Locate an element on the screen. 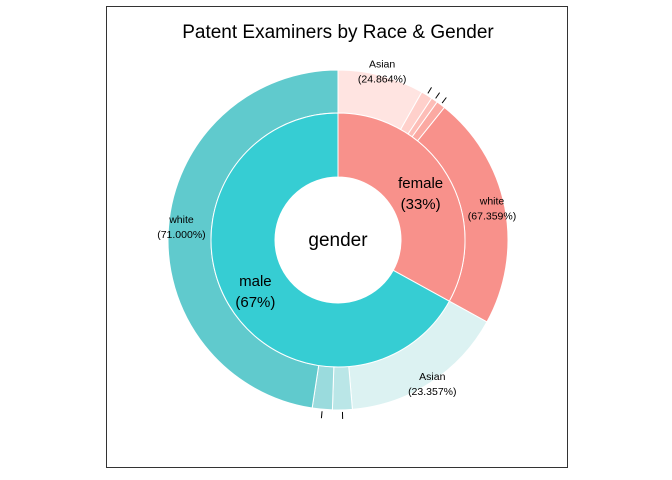  outer-label-pct: (23.357%) is located at coordinates (432, 392).